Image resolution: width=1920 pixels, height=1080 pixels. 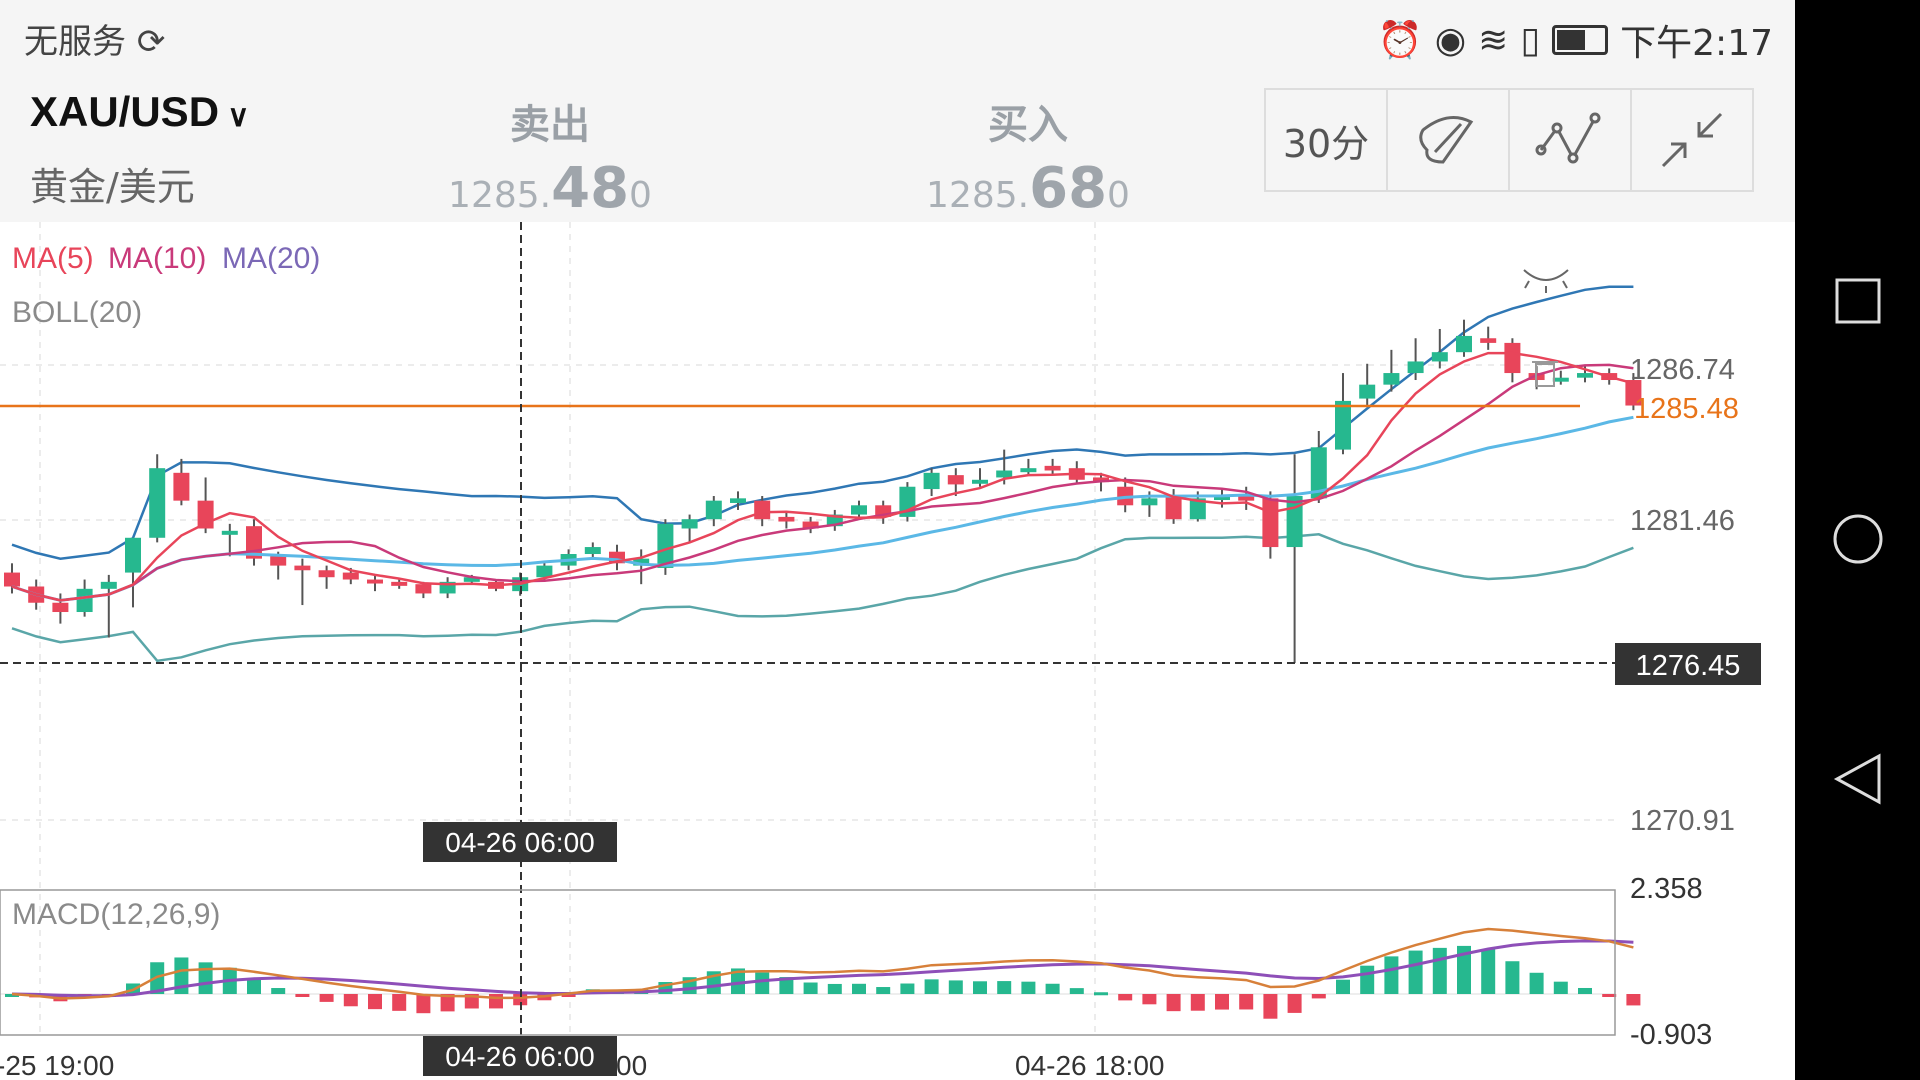 I want to click on interval-label: 30分, so click(x=1326, y=143).